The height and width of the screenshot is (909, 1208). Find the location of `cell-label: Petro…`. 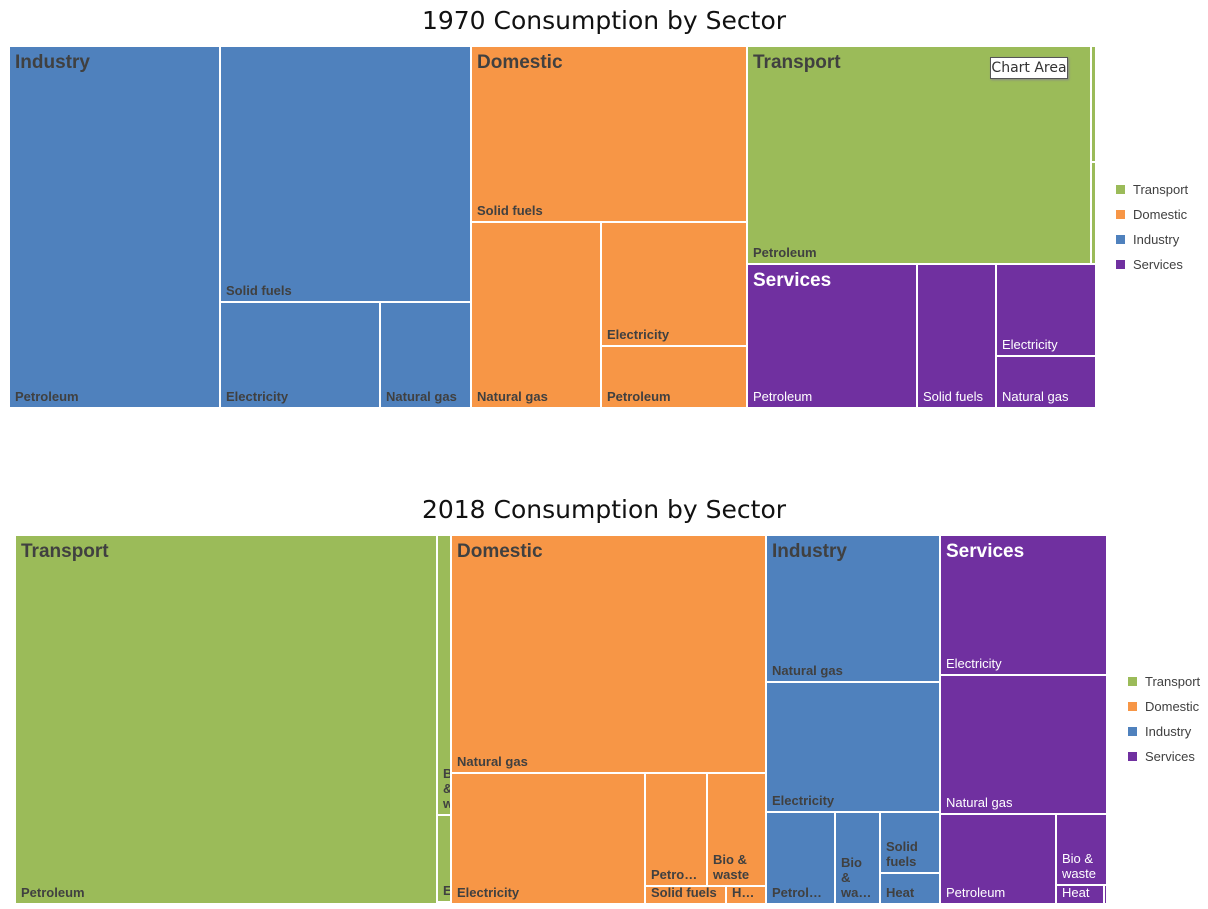

cell-label: Petro… is located at coordinates (674, 874).